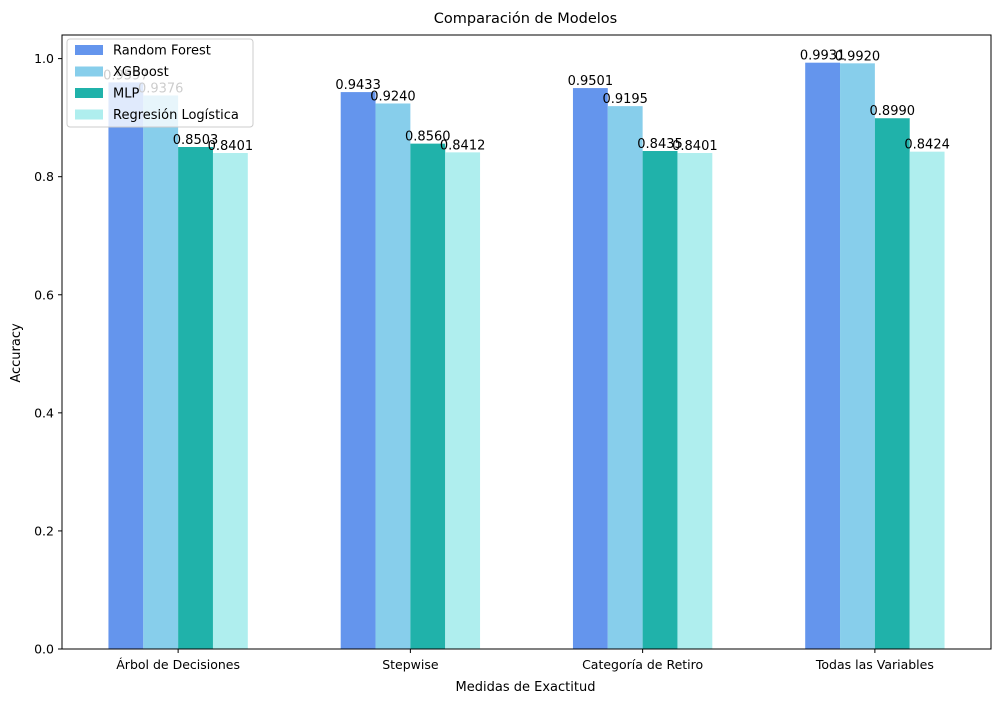  Describe the element at coordinates (428, 137) in the screenshot. I see `bar-value-label: 0.8560` at that location.